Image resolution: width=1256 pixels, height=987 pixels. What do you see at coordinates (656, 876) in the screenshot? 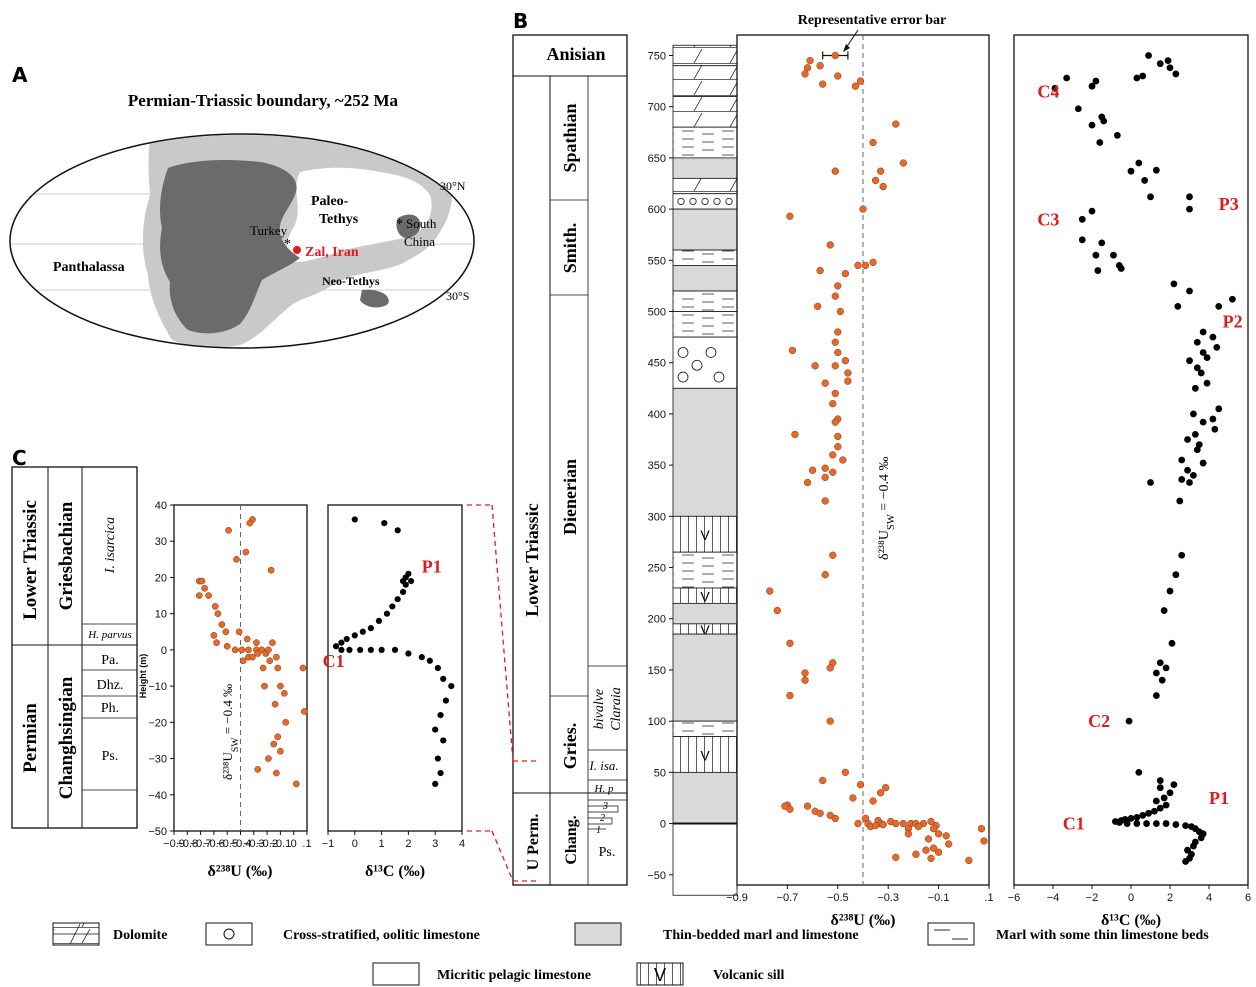
I see `height-tick-label: −50` at bounding box center [656, 876].